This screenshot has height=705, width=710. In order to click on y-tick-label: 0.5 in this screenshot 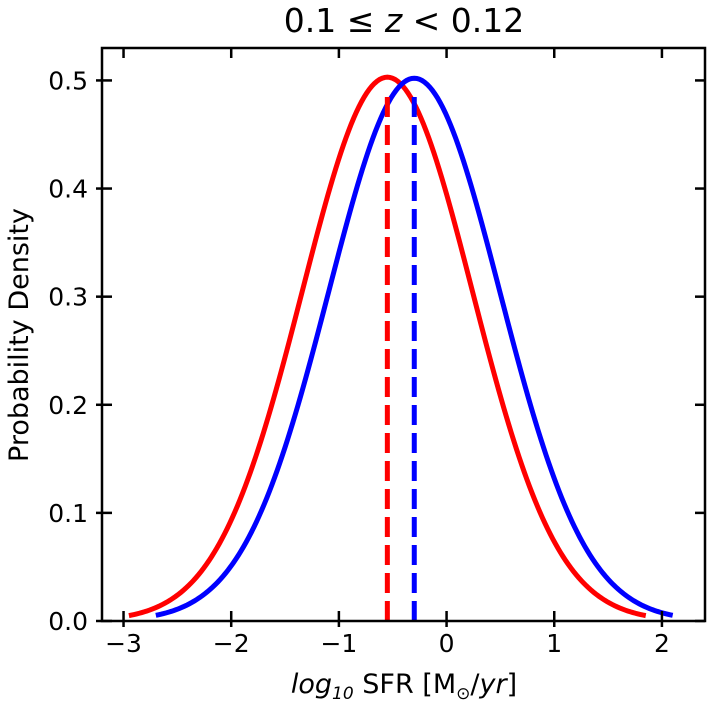, I will do `click(68, 80)`.